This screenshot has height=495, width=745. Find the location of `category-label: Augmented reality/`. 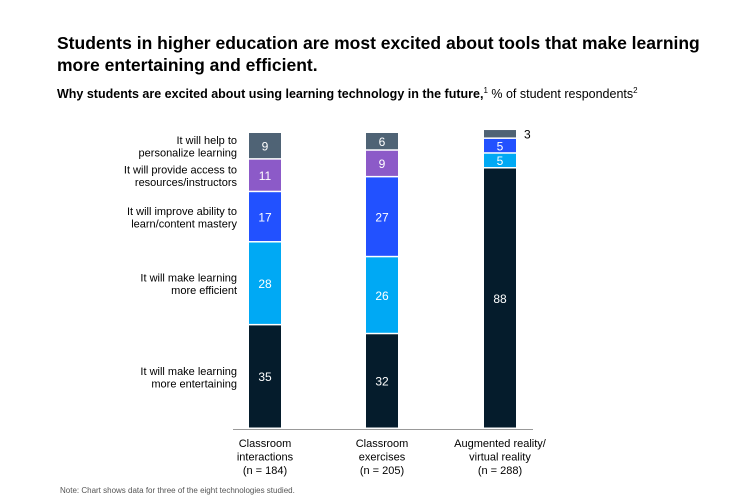

category-label: Augmented reality/ is located at coordinates (500, 444).